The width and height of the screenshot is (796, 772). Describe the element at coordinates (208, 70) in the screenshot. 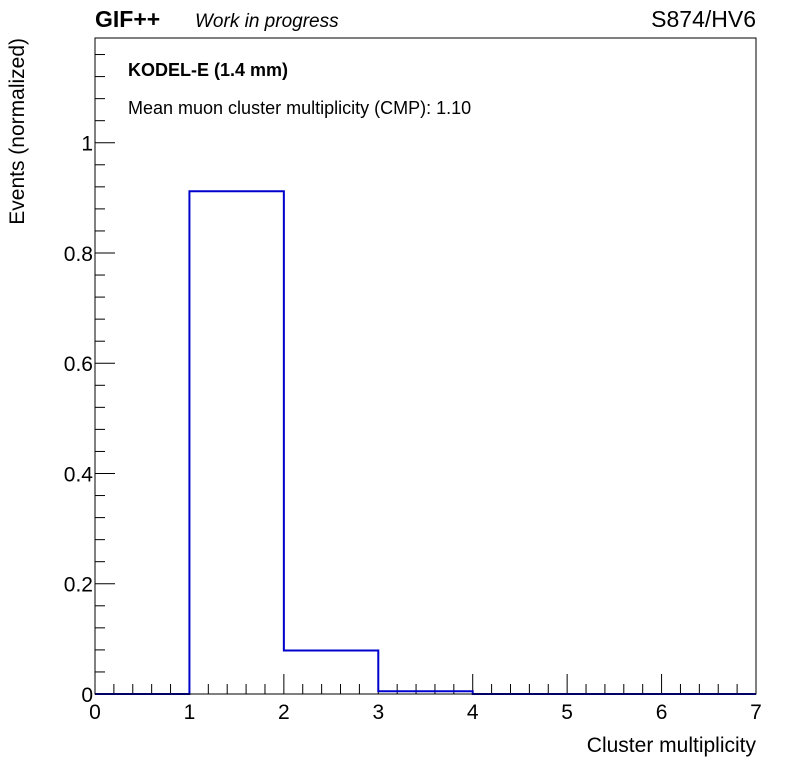

I see `detector-label: KODEL-E (1.4 mm)` at that location.